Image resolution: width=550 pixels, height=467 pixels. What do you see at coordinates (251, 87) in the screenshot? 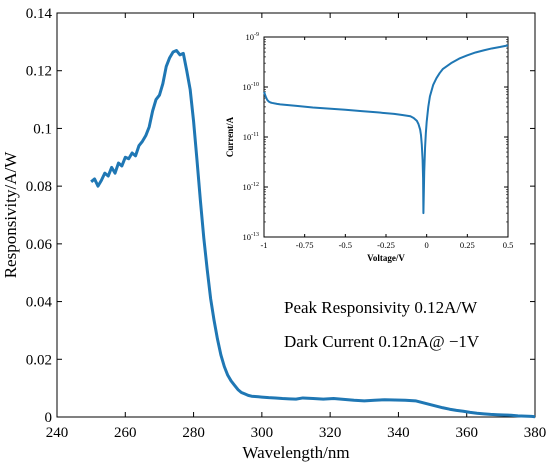
I see `inset-y-tick-label: 10-10` at bounding box center [251, 87].